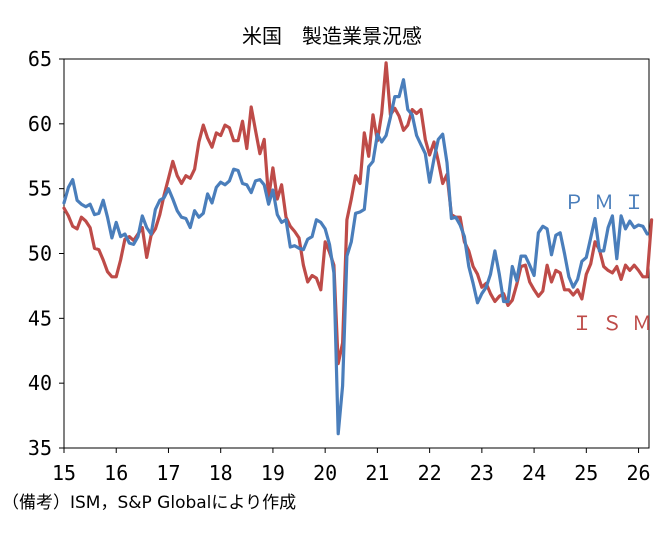 The width and height of the screenshot is (664, 540). I want to click on y-tick-label: 60, so click(40, 124).